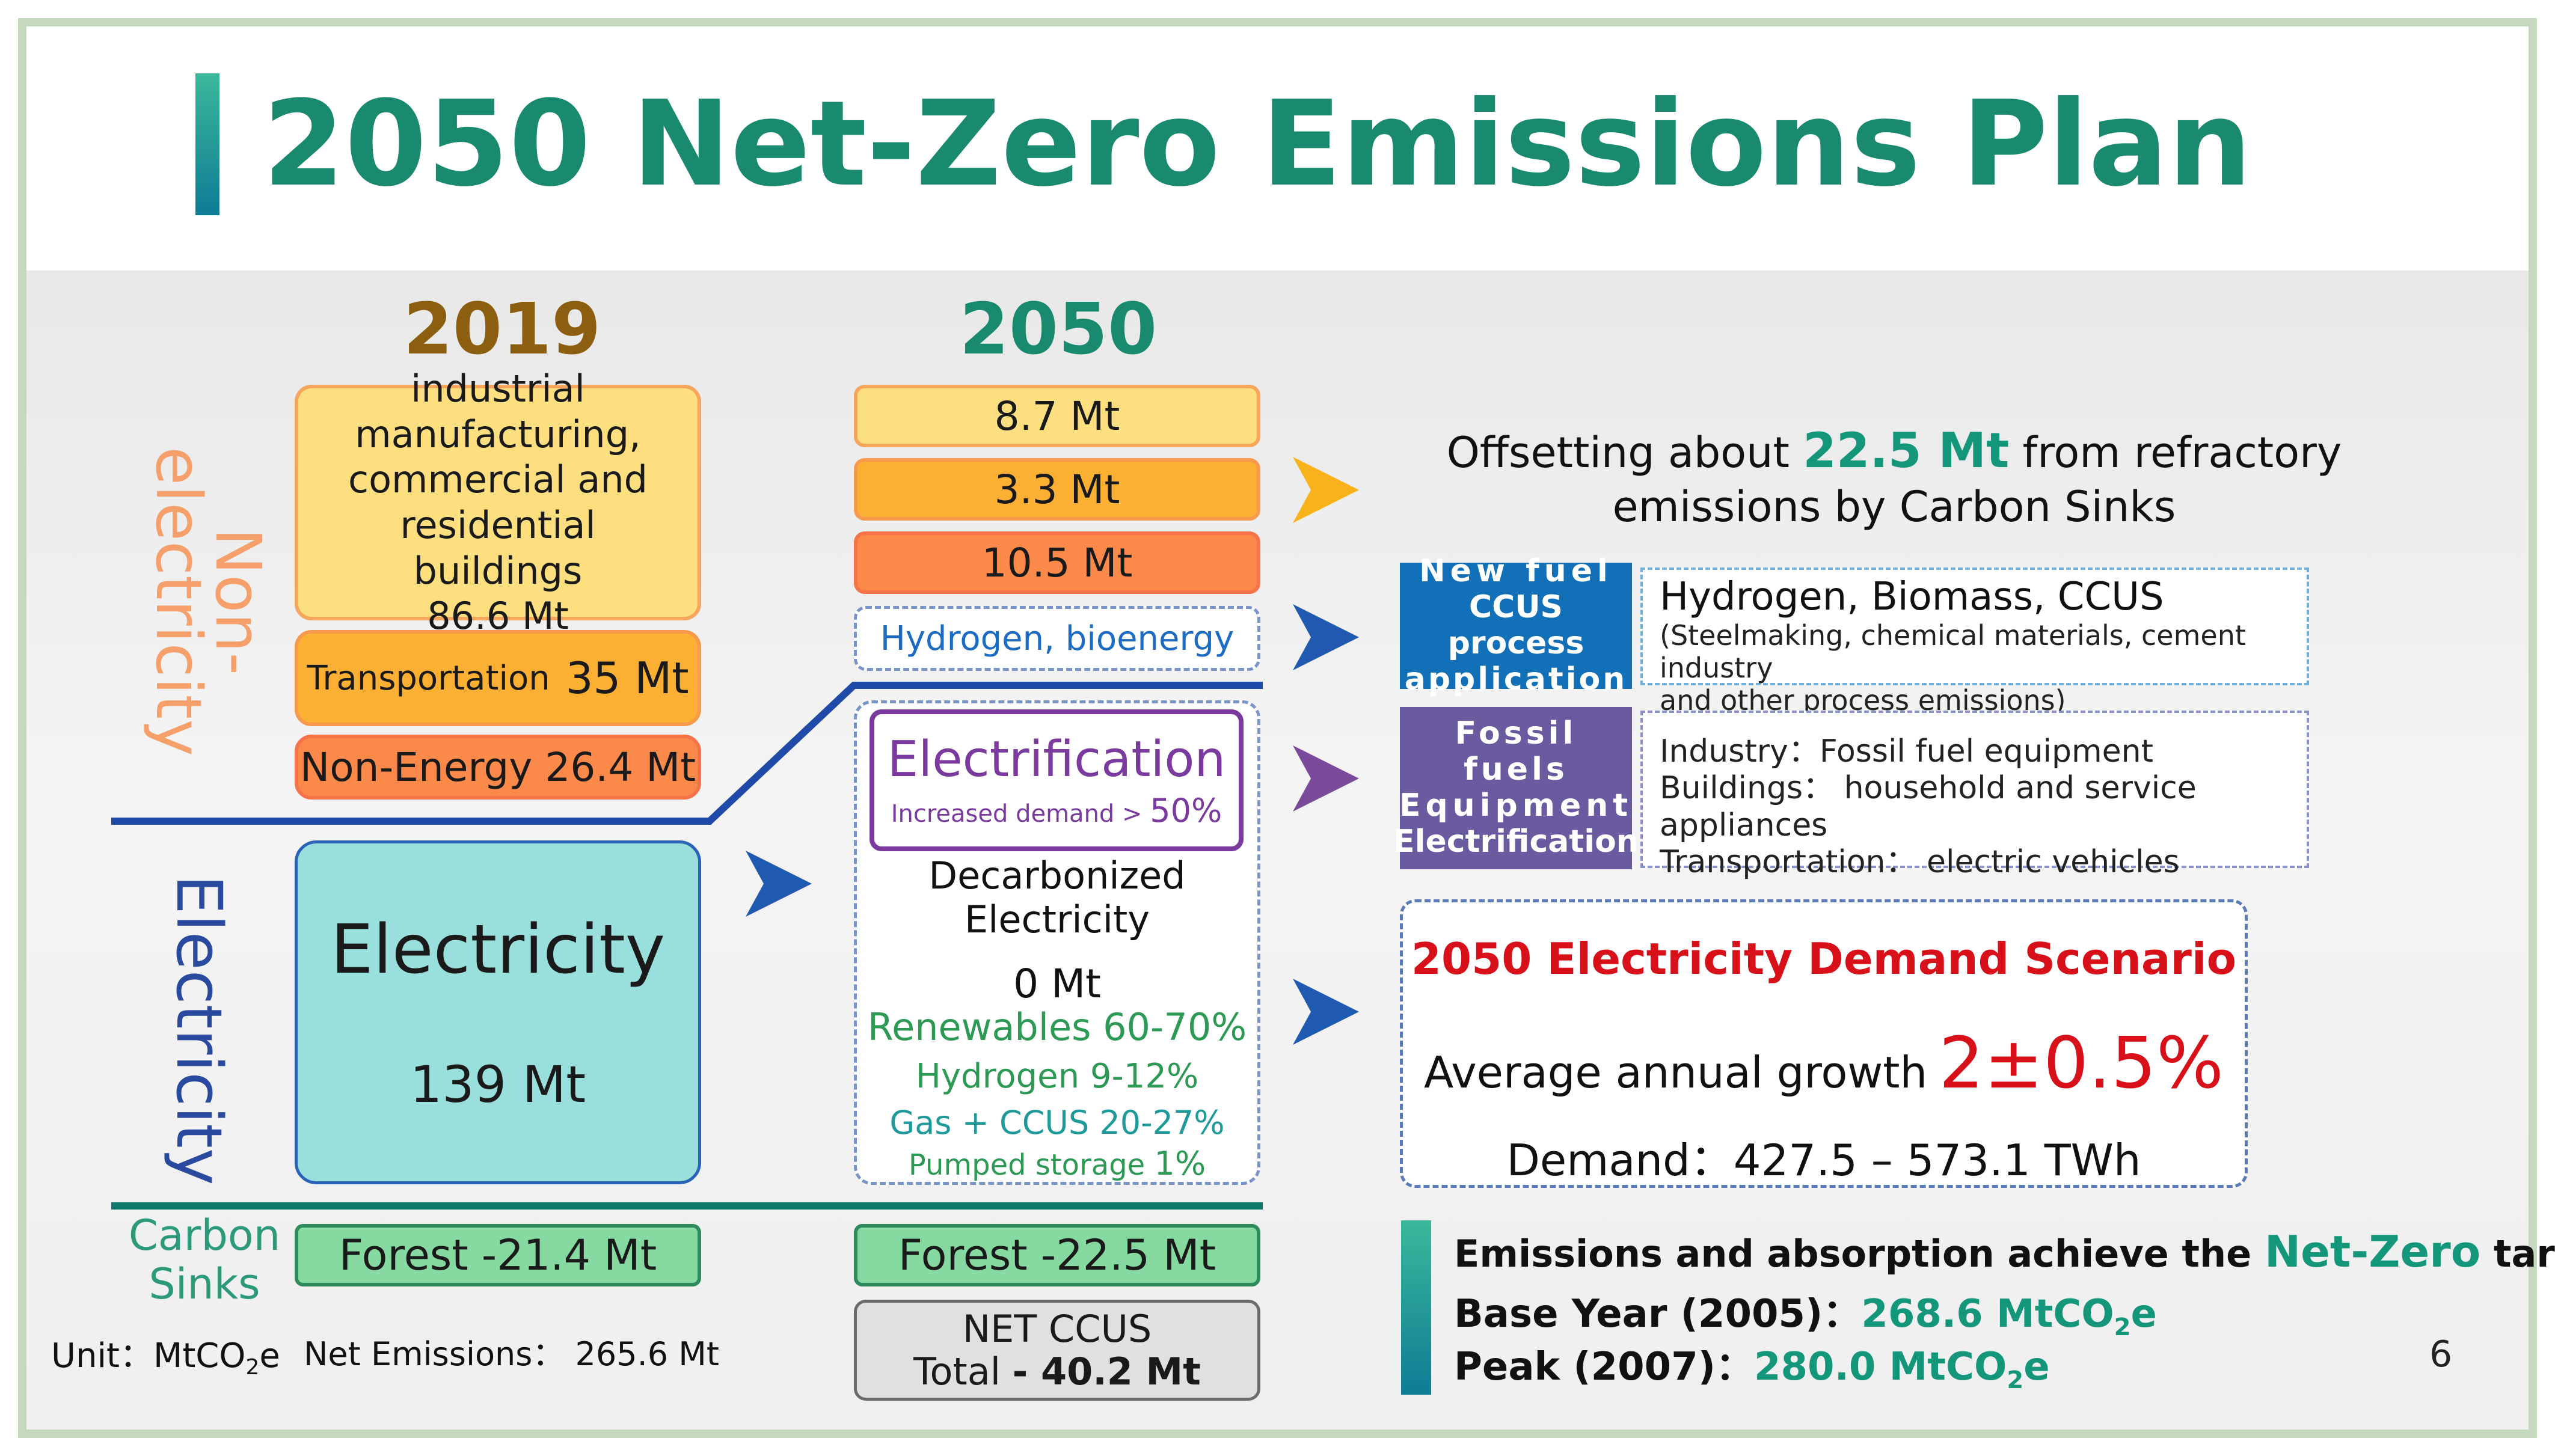 The height and width of the screenshot is (1456, 2555). I want to click on transportation-value: 35 Mt, so click(627, 678).